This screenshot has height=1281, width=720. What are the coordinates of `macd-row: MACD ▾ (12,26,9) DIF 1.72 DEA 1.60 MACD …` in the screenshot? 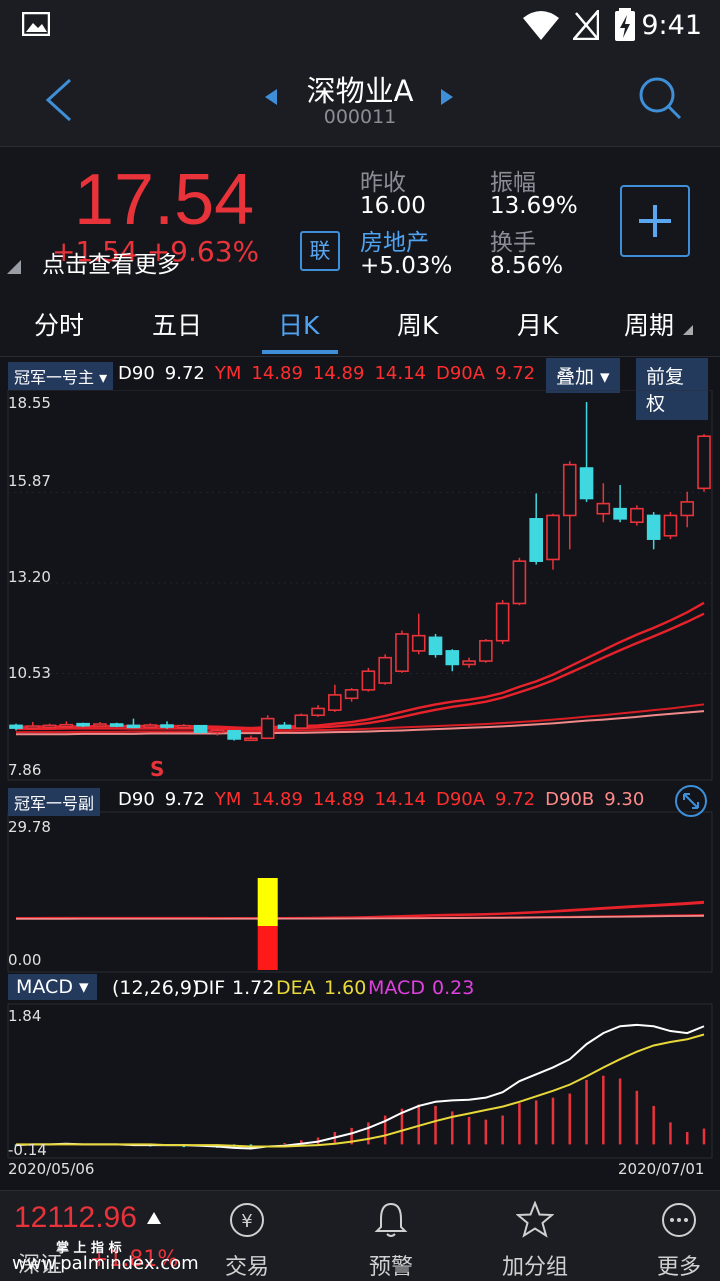 It's located at (363, 989).